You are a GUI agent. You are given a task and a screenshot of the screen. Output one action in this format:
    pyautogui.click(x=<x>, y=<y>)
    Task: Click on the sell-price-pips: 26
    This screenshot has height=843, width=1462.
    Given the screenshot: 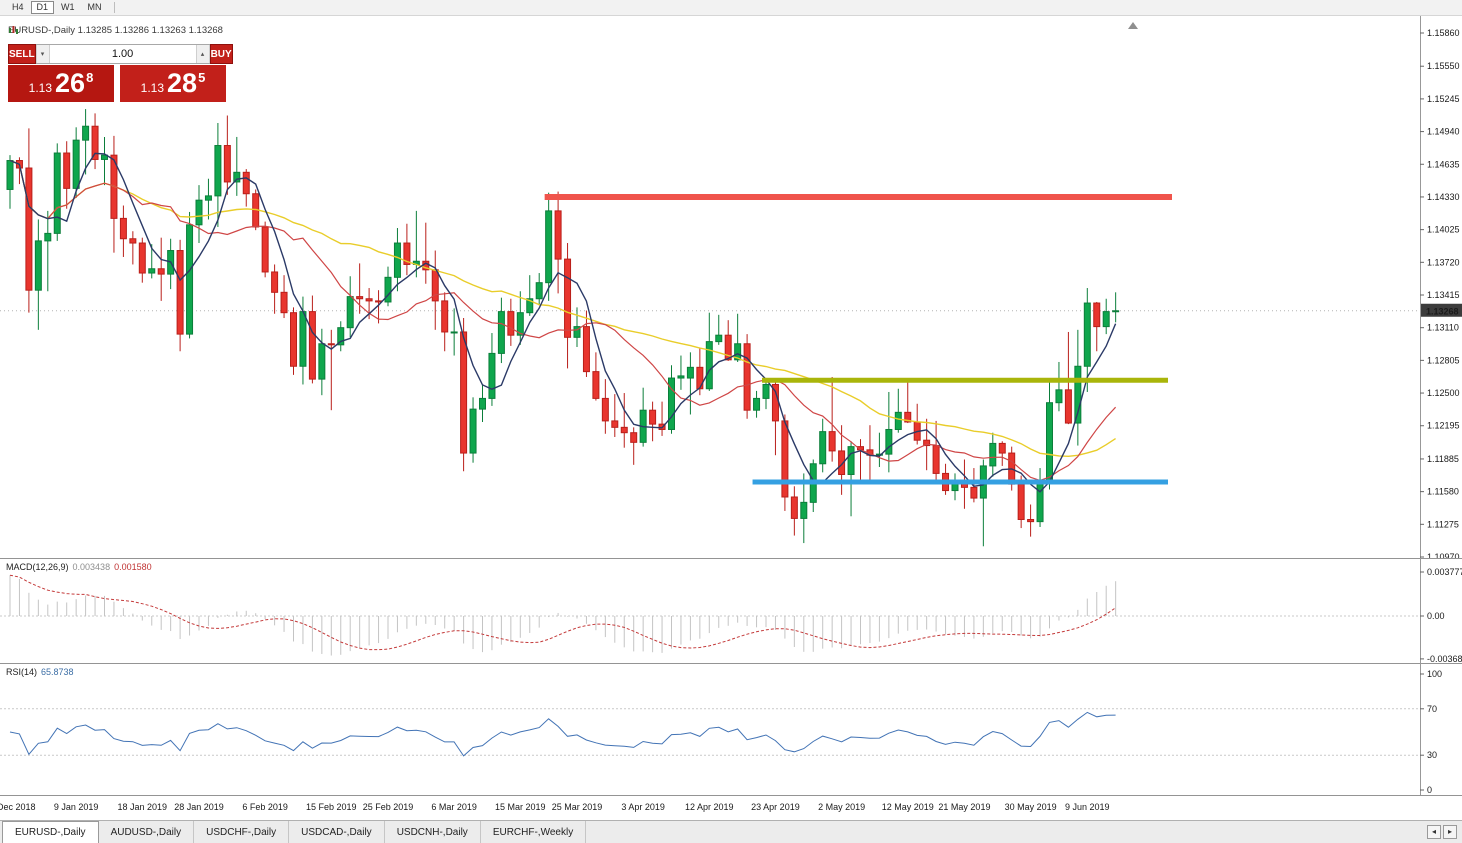 What is the action you would take?
    pyautogui.click(x=70, y=83)
    